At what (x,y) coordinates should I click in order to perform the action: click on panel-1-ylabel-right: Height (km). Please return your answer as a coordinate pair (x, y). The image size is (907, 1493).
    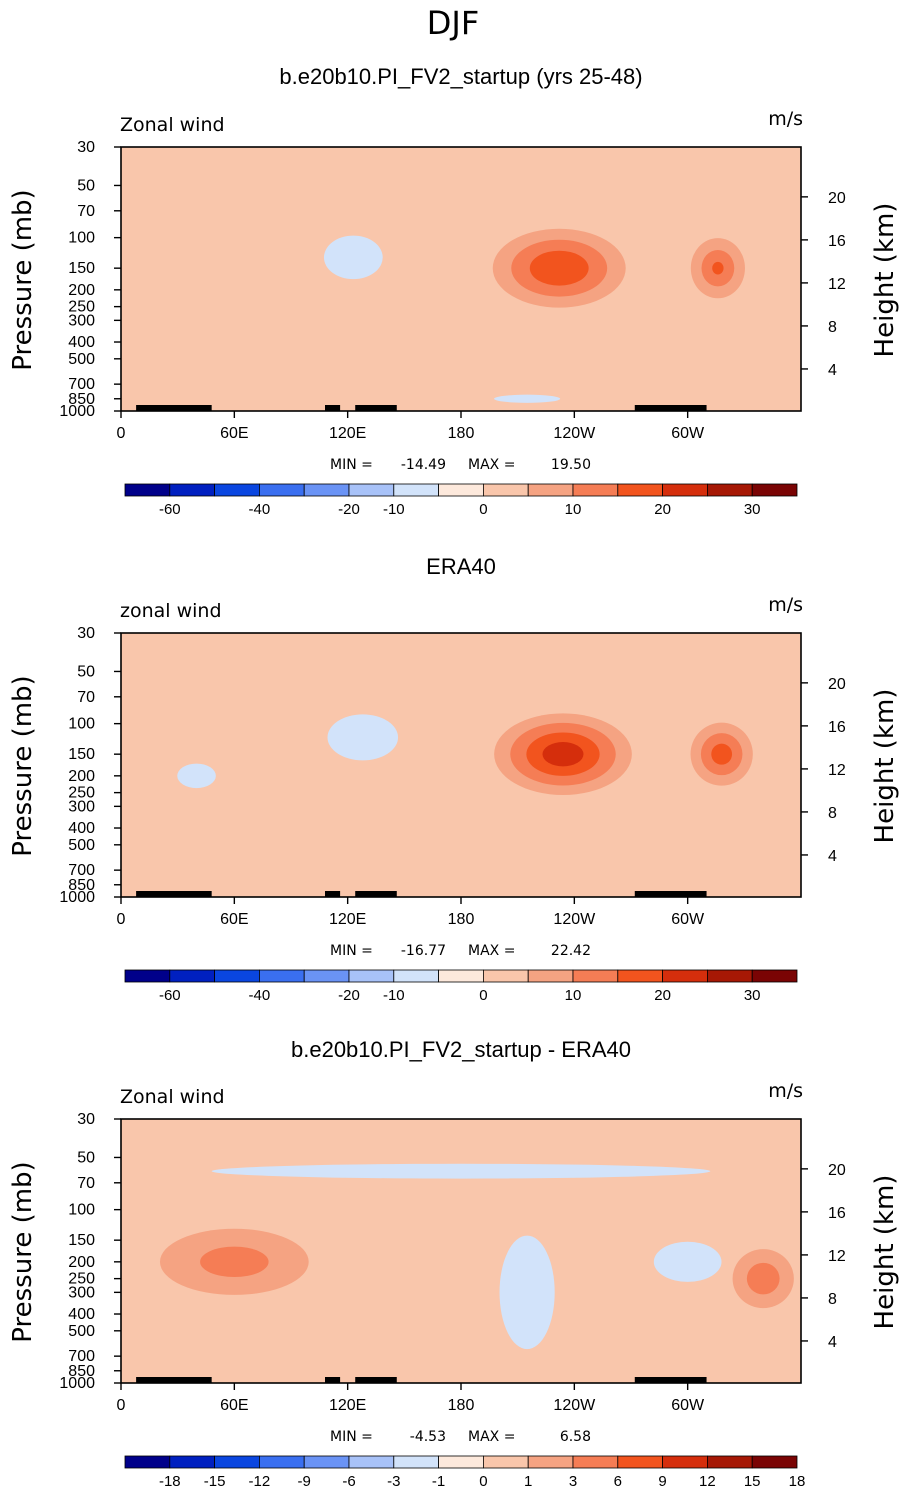
    Looking at the image, I should click on (885, 280).